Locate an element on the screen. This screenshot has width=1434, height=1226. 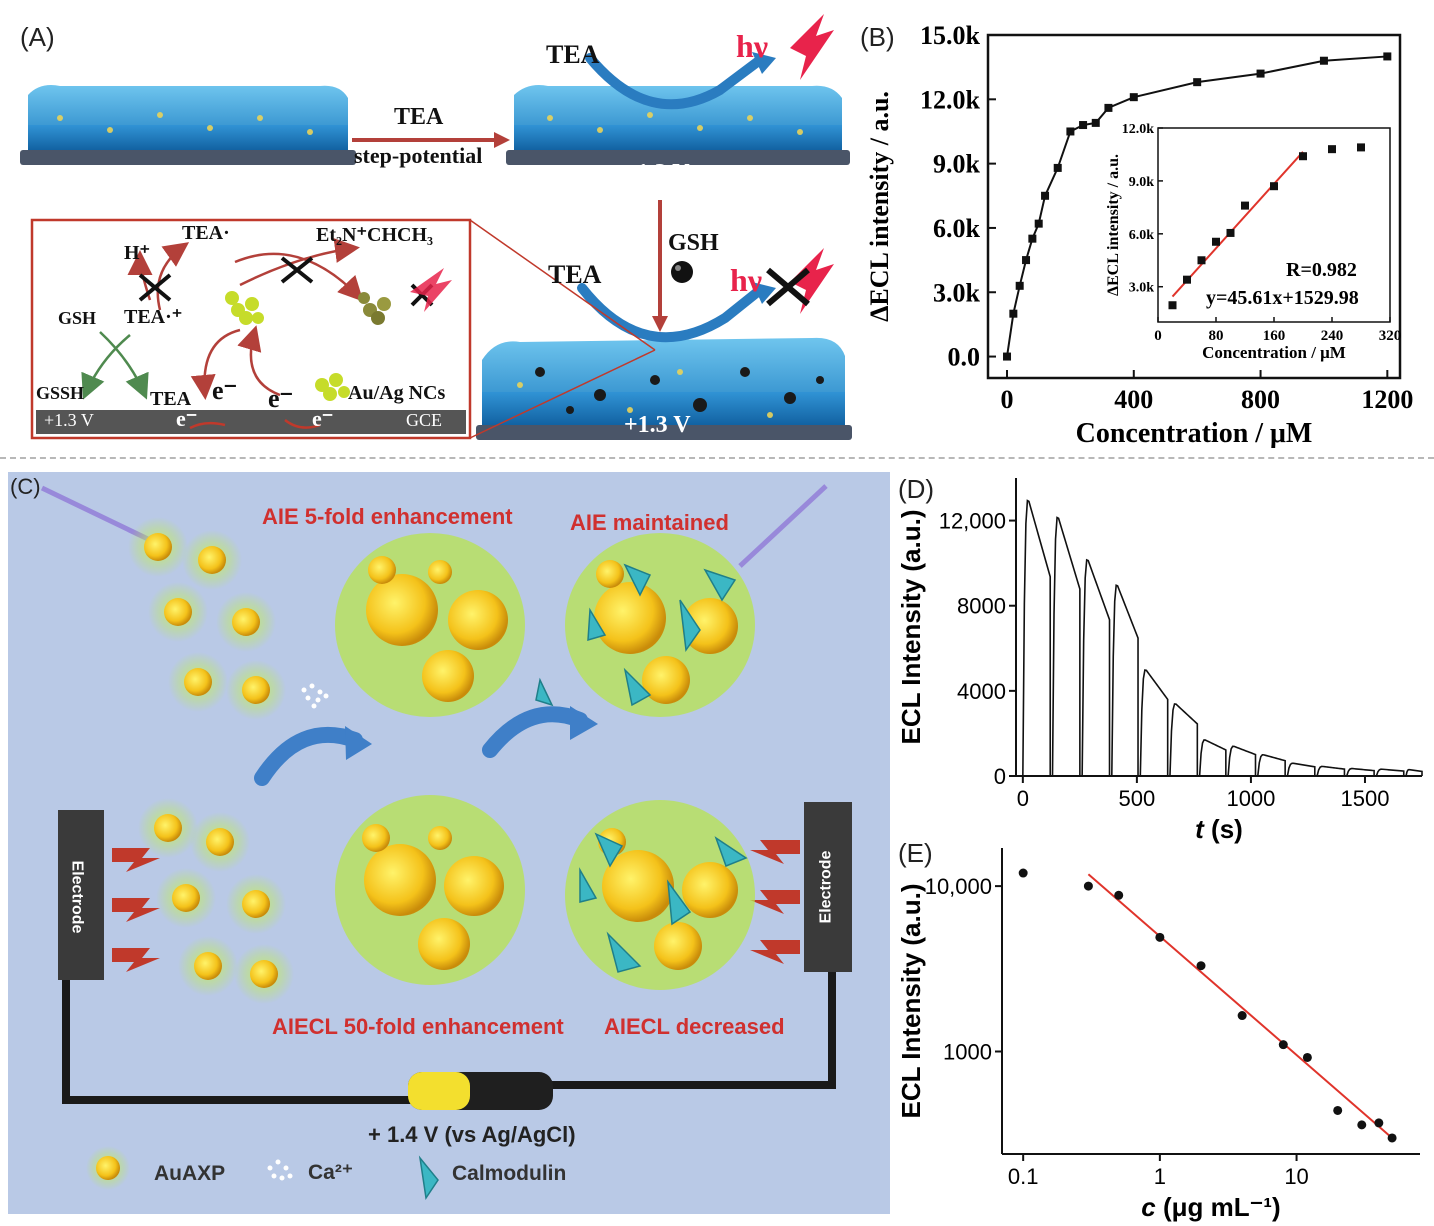
inset-x-tick-label: 0 is located at coordinates (1158, 336).